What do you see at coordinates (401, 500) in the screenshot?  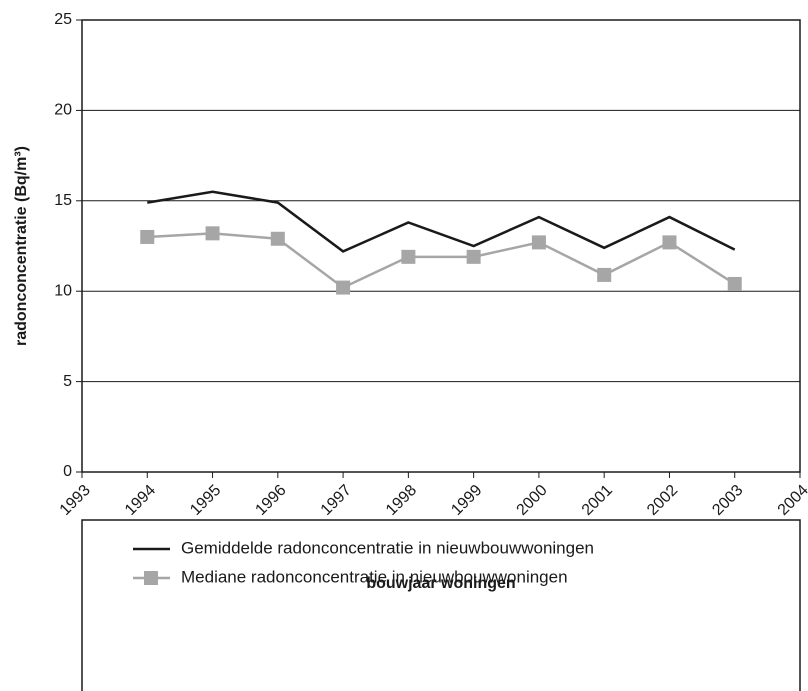 I see `x-tick-label: 1998` at bounding box center [401, 500].